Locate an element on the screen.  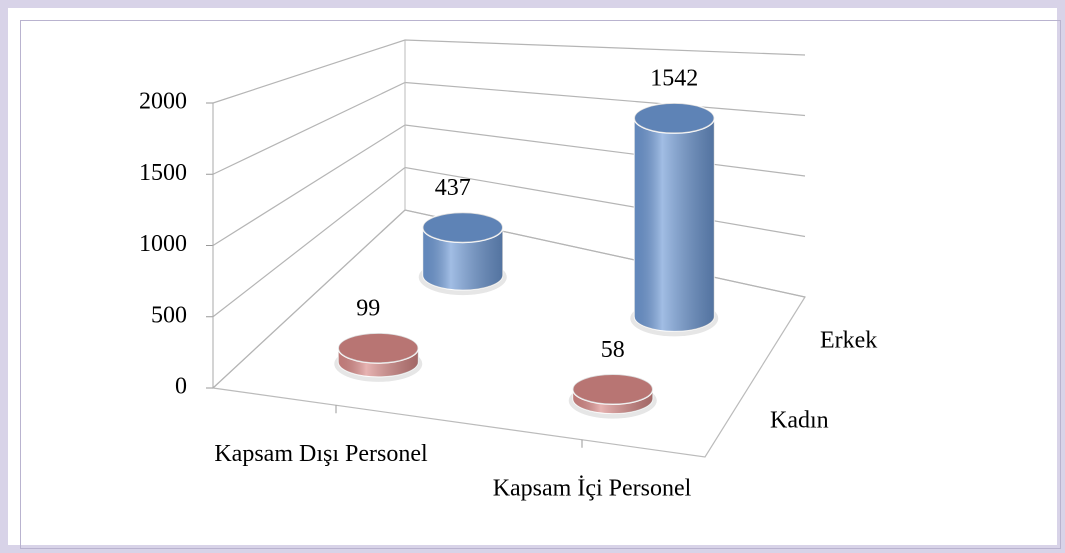
data-label: 437 is located at coordinates (453, 188).